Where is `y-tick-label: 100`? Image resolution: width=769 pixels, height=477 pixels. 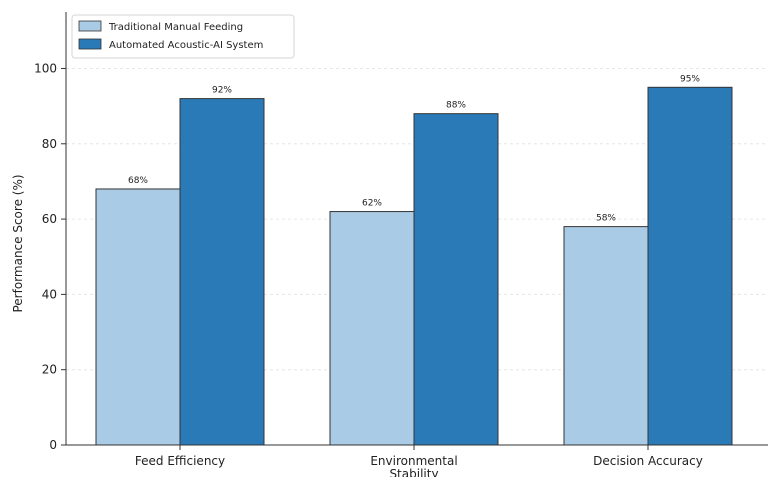
y-tick-label: 100 is located at coordinates (45, 68).